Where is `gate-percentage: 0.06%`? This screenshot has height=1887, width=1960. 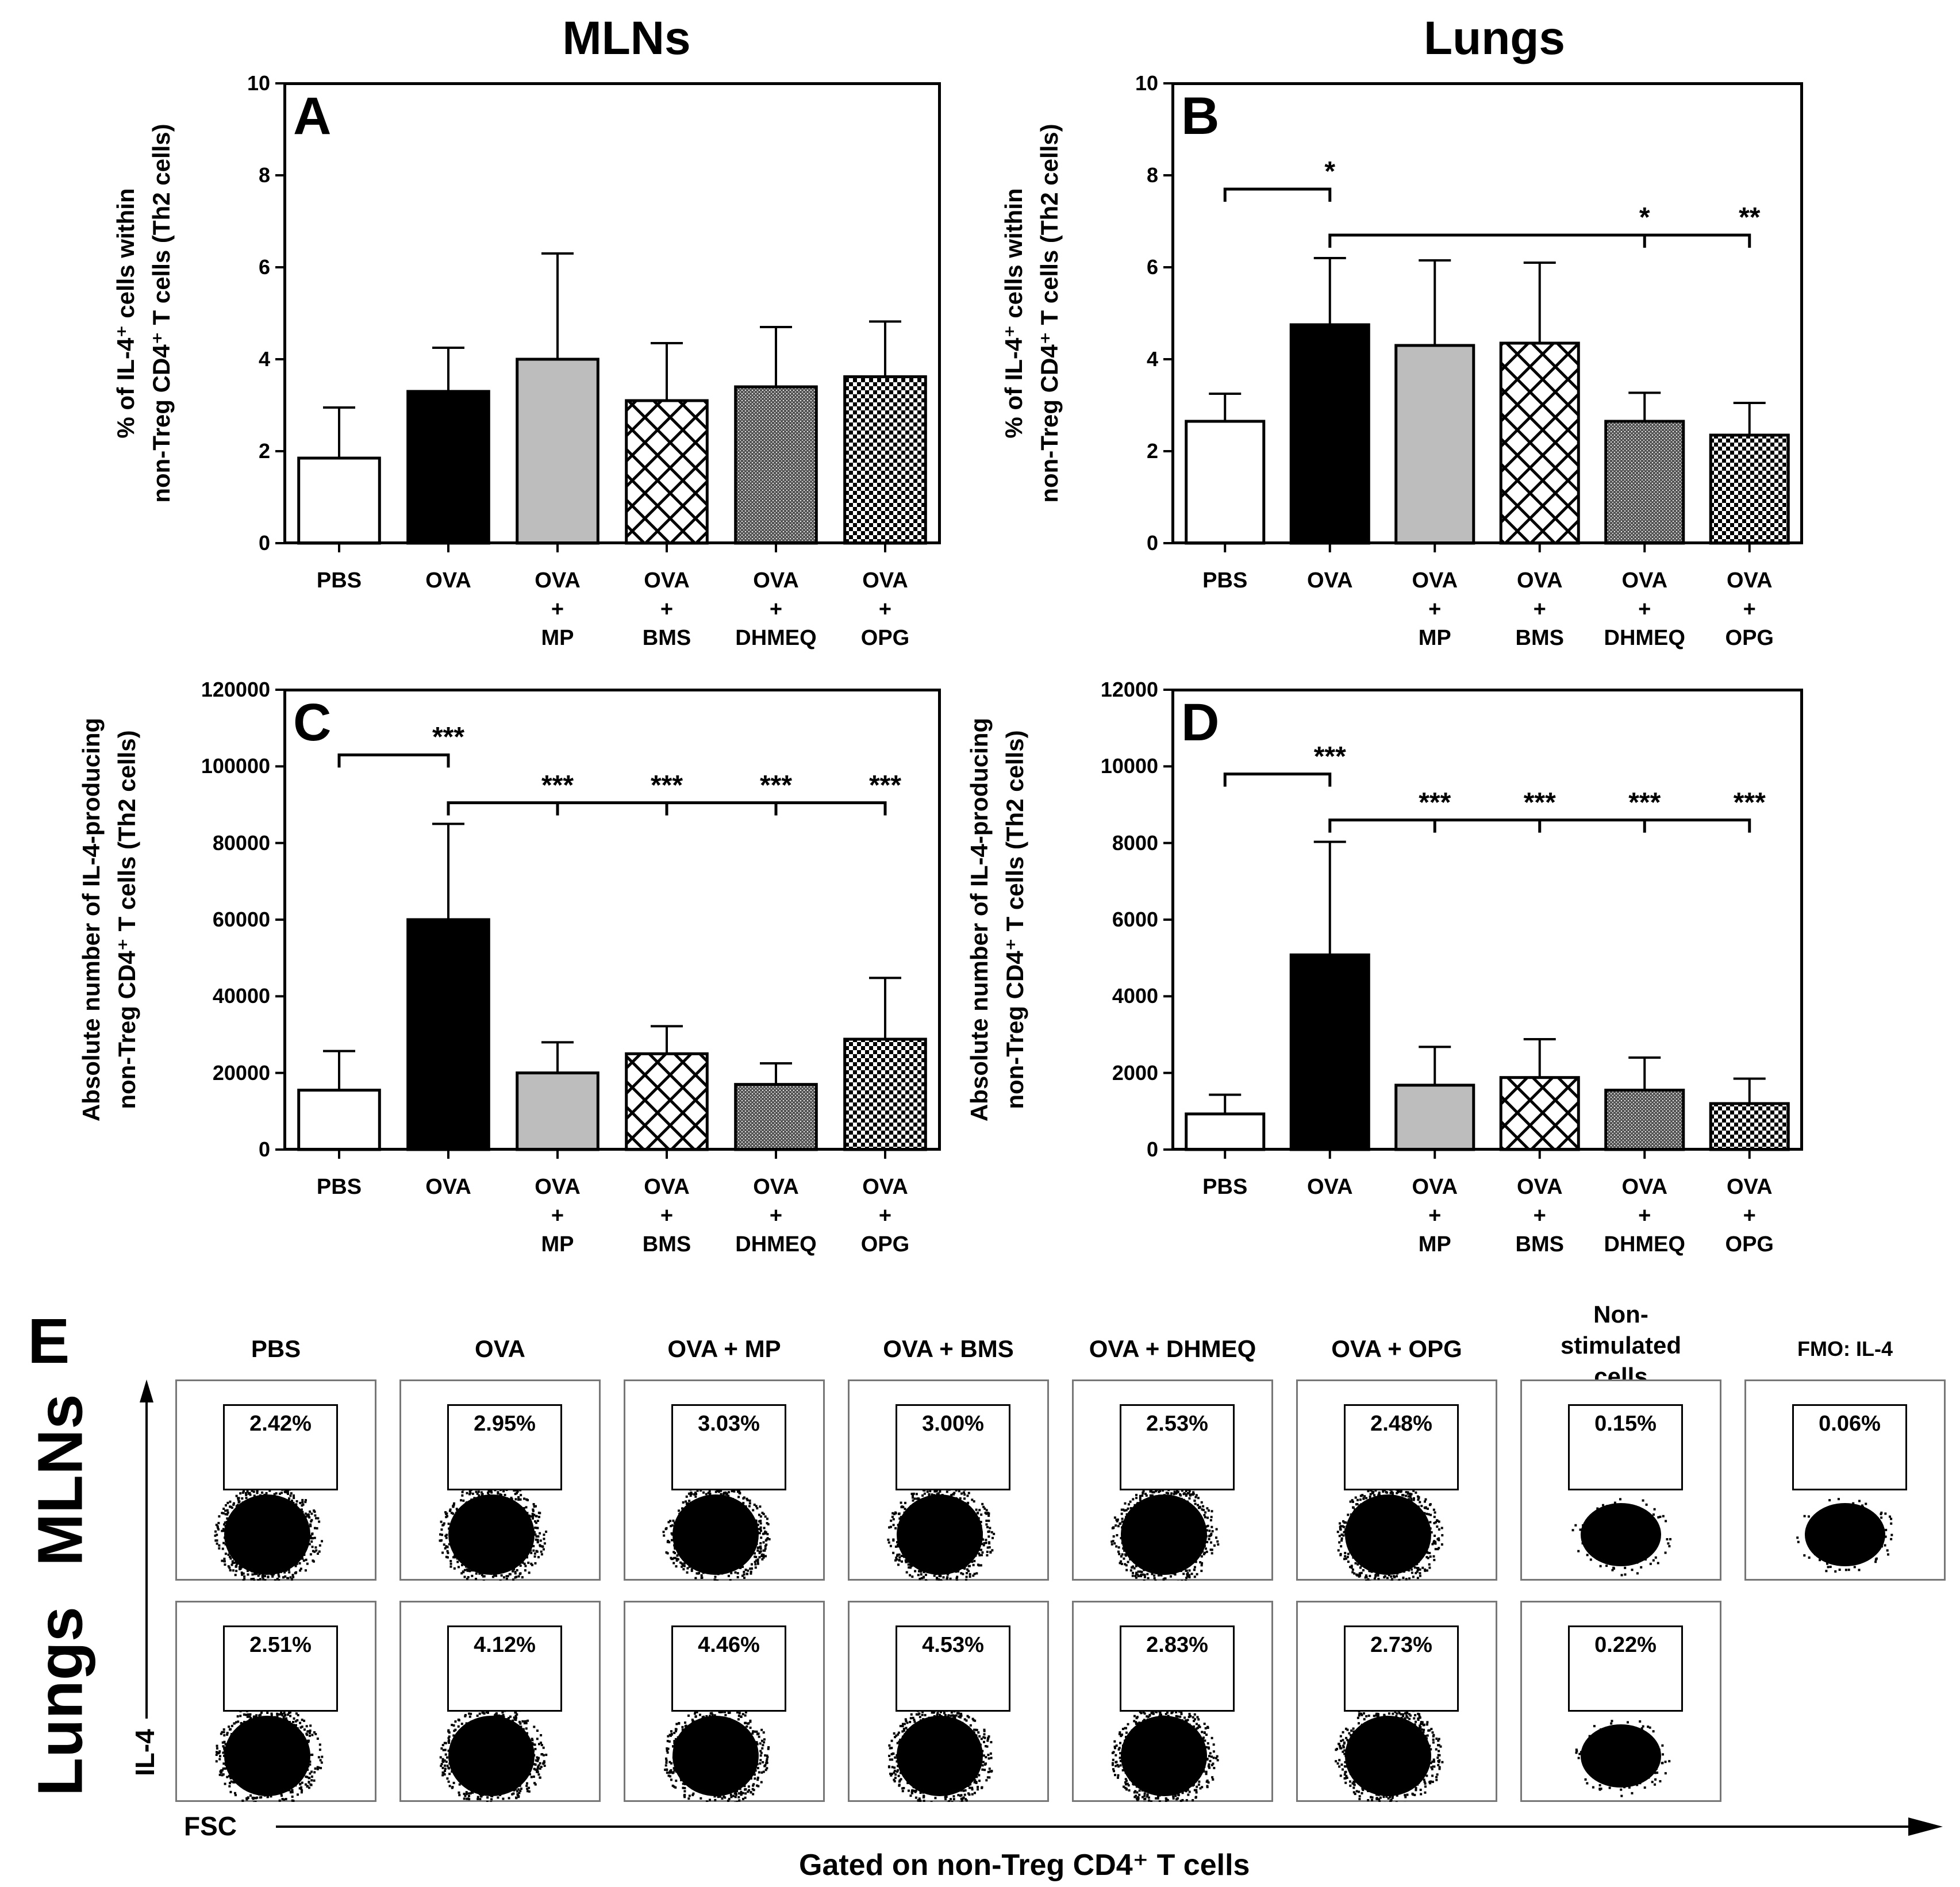
gate-percentage: 0.06% is located at coordinates (1850, 1424).